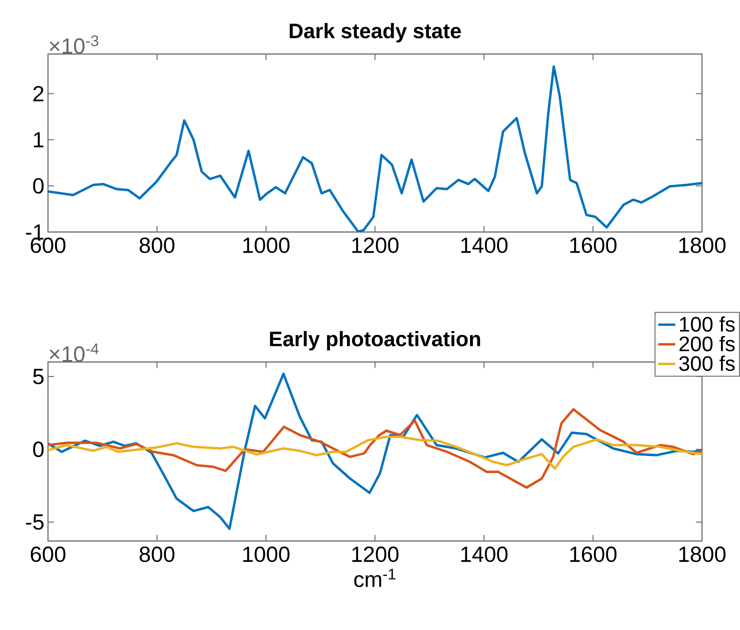 This screenshot has width=740, height=630. What do you see at coordinates (39, 140) in the screenshot?
I see `y-tick-label: 1` at bounding box center [39, 140].